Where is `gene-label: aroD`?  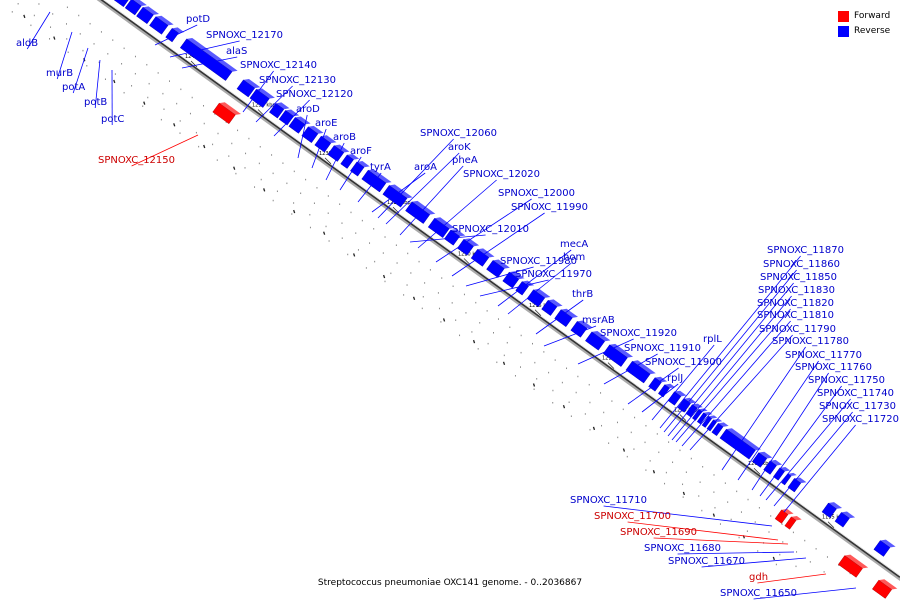
gene-label: aroD is located at coordinates (308, 109).